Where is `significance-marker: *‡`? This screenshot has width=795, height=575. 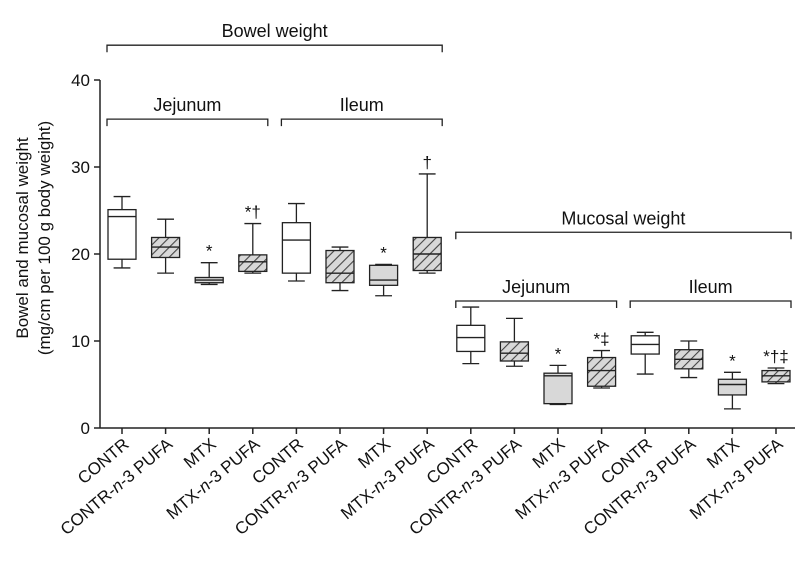
significance-marker: *‡ is located at coordinates (602, 339).